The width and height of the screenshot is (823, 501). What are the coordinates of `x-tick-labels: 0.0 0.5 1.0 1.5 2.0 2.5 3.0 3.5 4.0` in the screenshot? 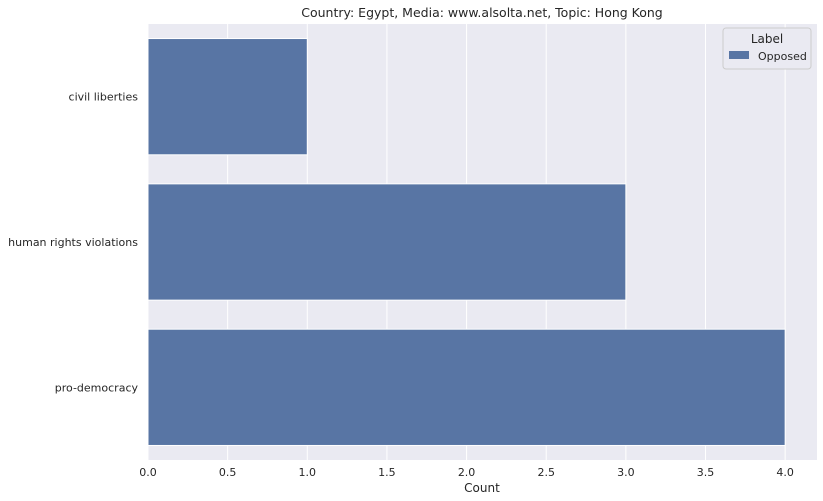 It's located at (466, 472).